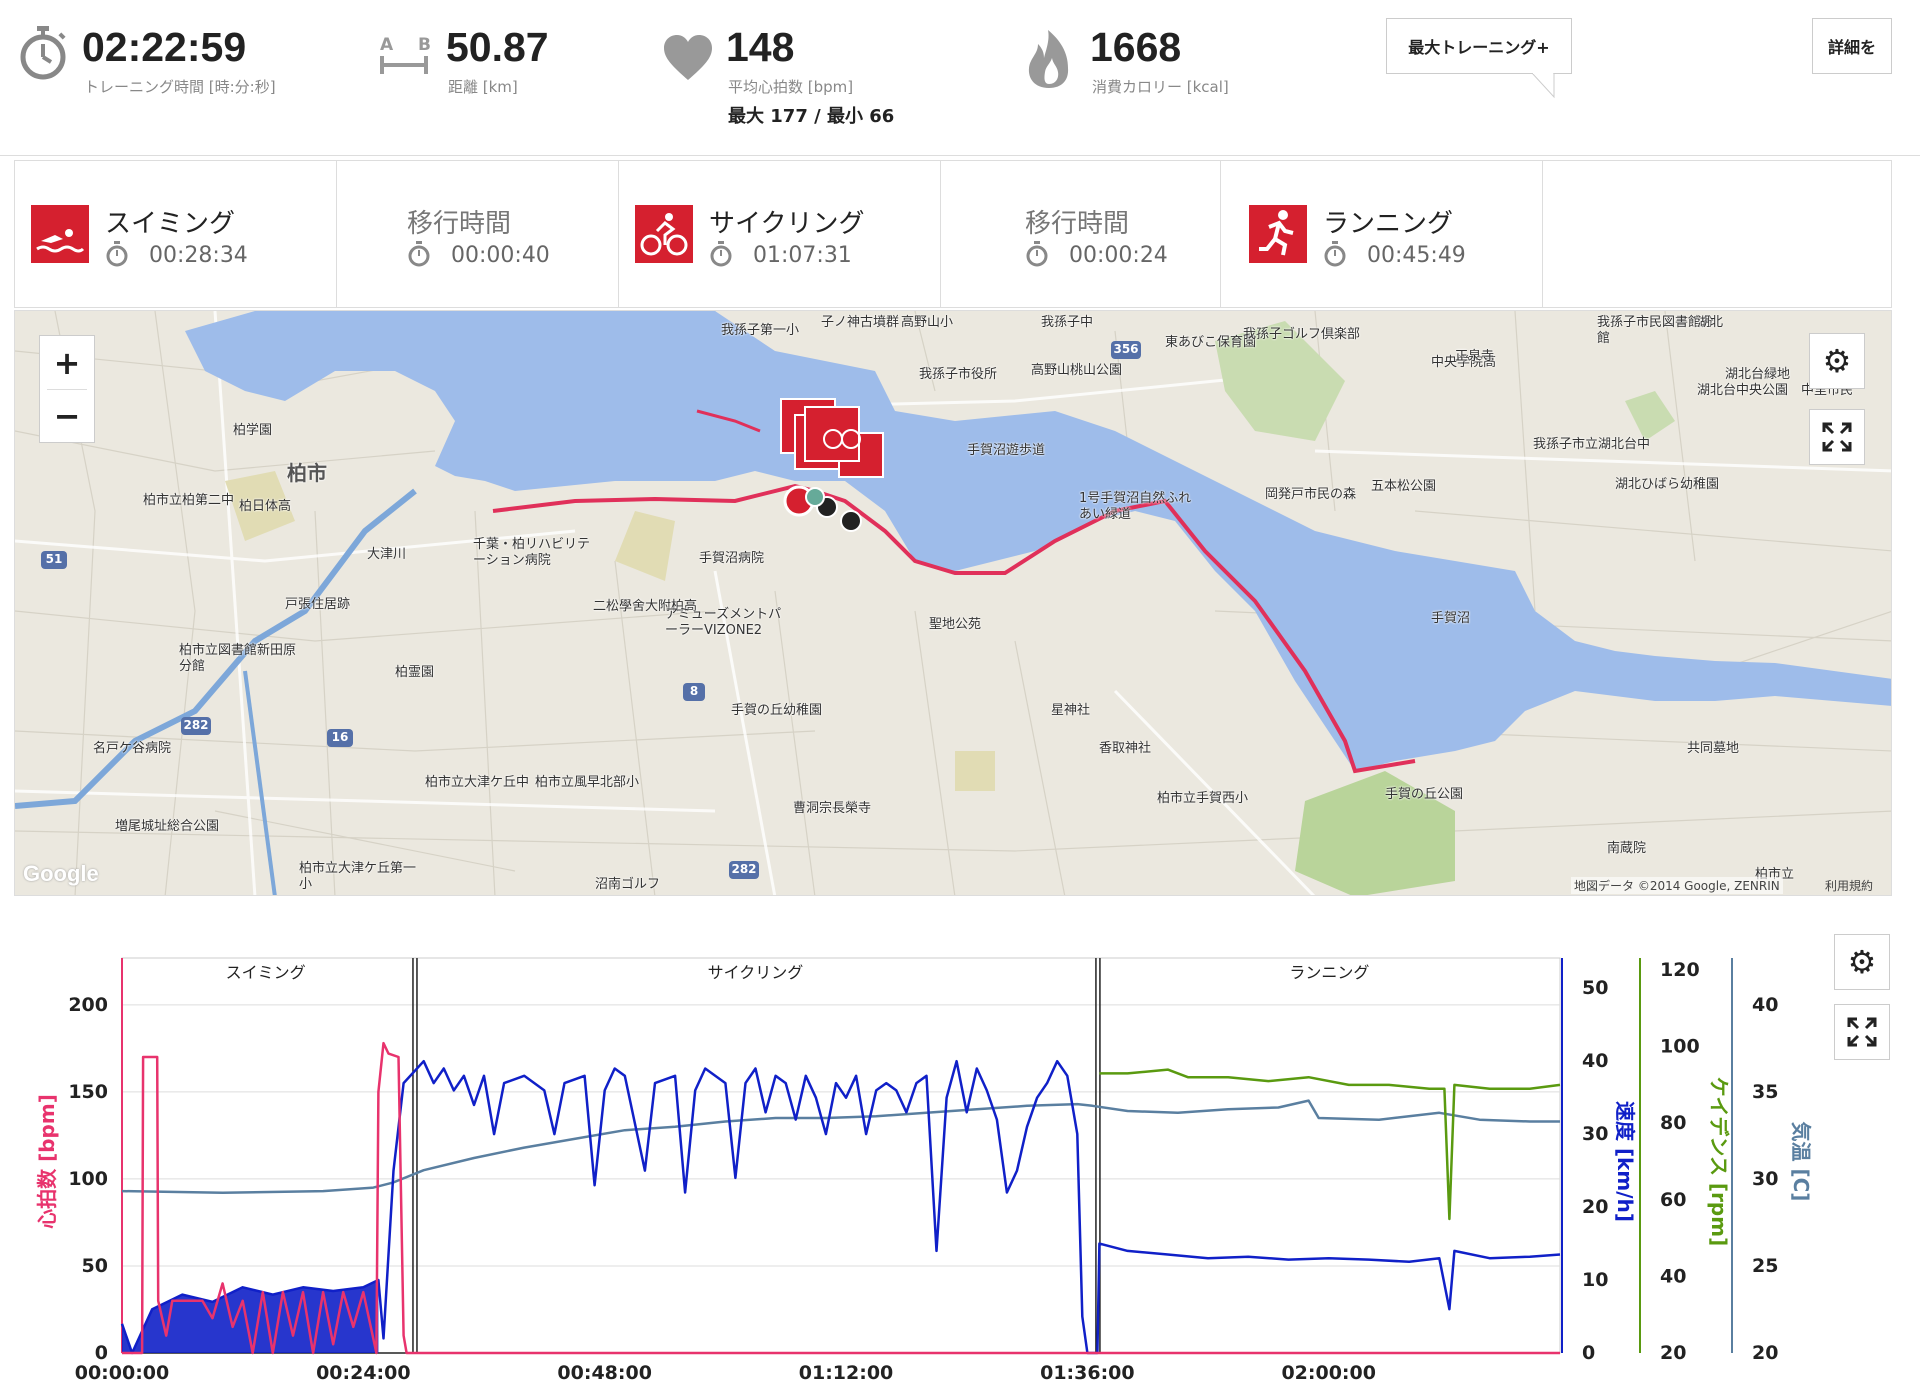 The width and height of the screenshot is (1920, 1400). I want to click on map-place-label: 聖地公苑, so click(955, 624).